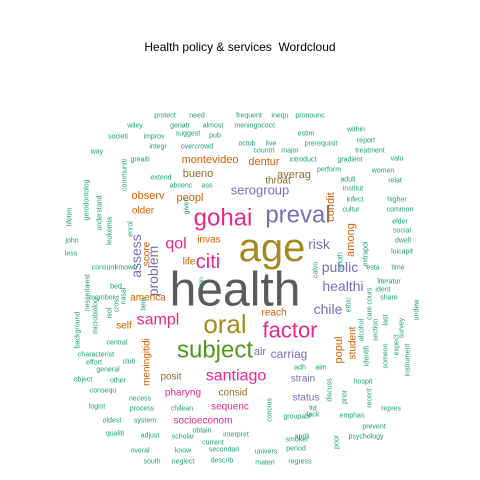 This screenshot has width=480, height=480. I want to click on word-expect: expect, so click(397, 345).